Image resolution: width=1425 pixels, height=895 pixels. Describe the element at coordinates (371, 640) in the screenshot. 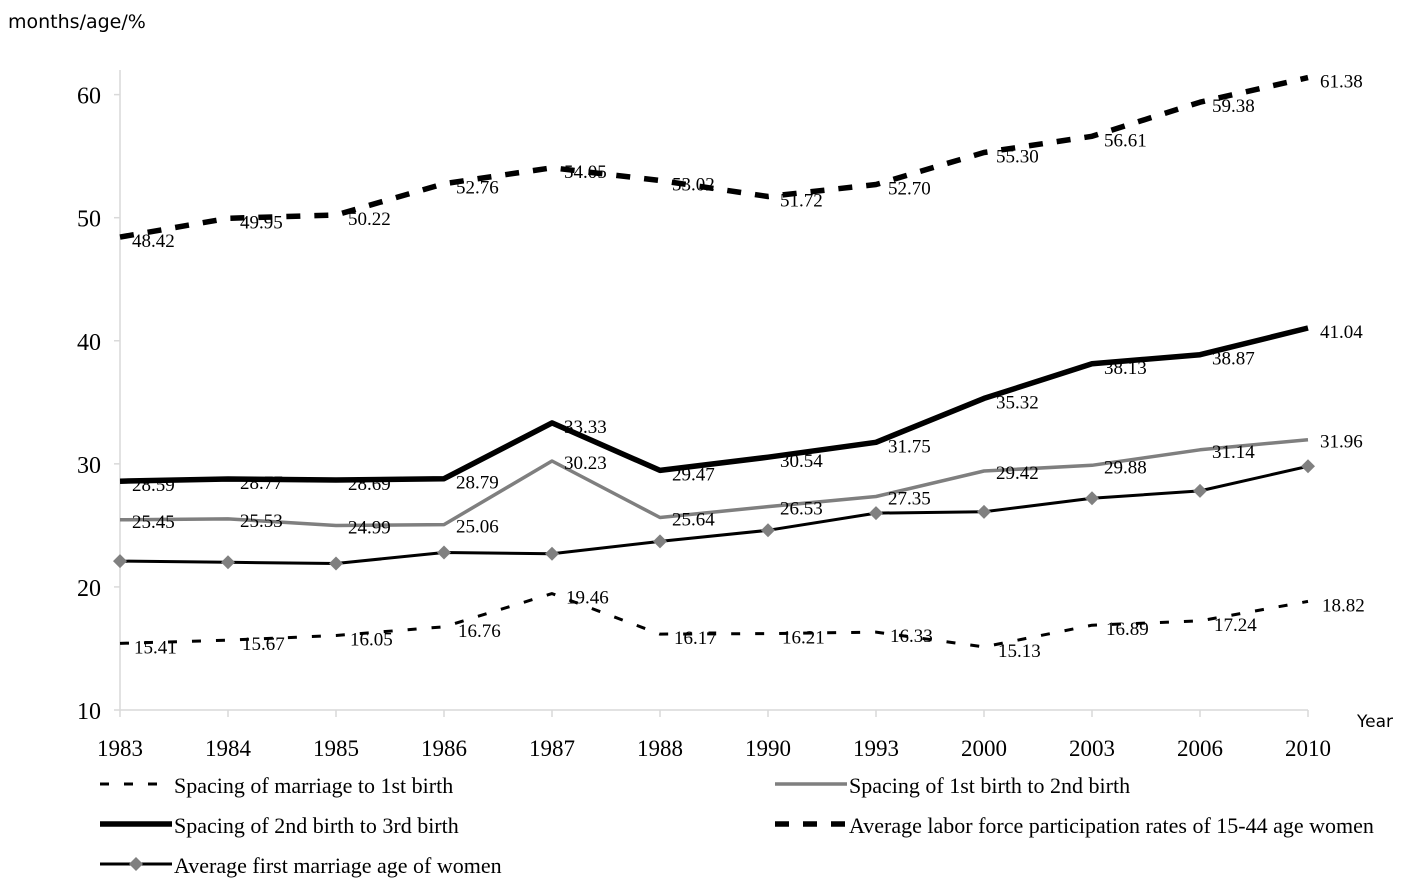

I see `data-label: 16.05` at that location.